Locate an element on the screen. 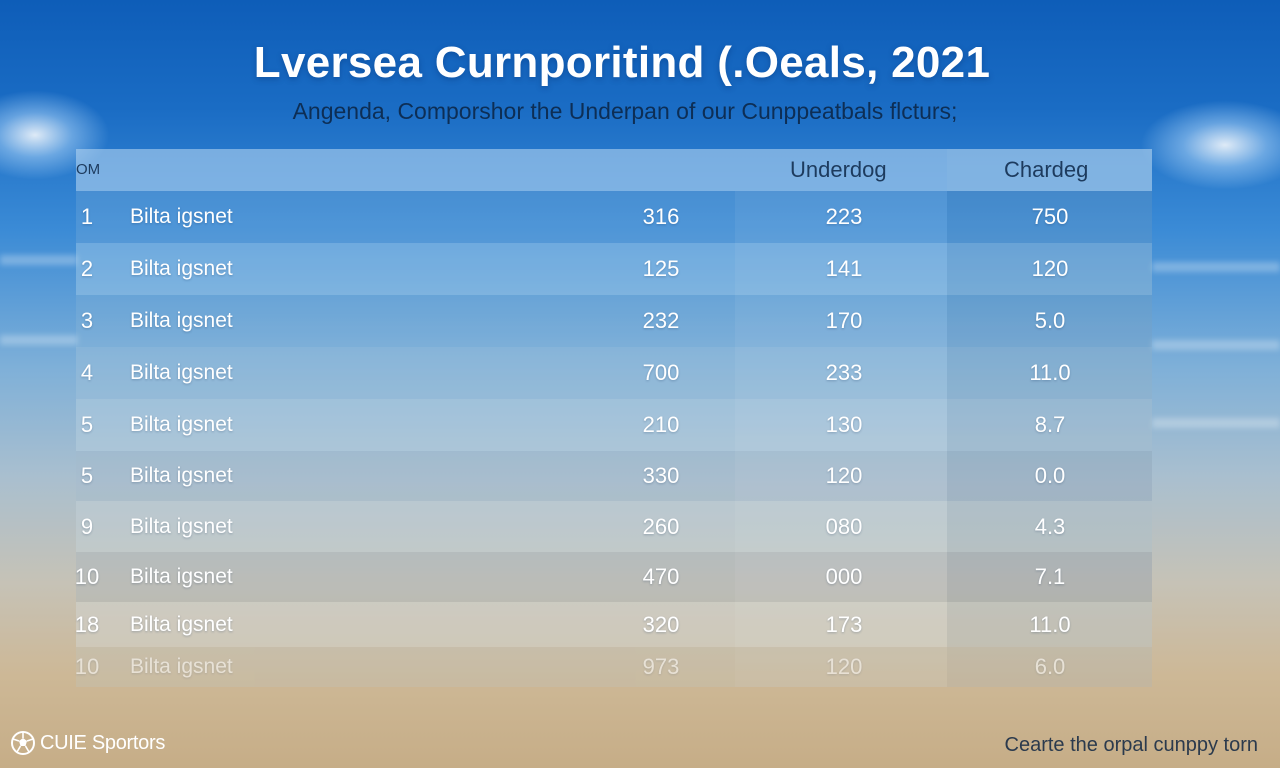 This screenshot has width=1280, height=768. value-cell: 470 is located at coordinates (661, 576).